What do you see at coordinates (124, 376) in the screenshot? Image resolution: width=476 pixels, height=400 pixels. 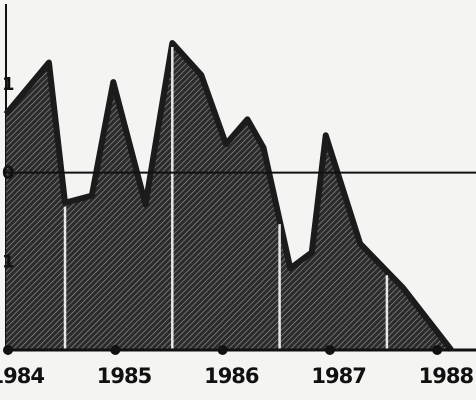 I see `x-tick-label: 1985` at bounding box center [124, 376].